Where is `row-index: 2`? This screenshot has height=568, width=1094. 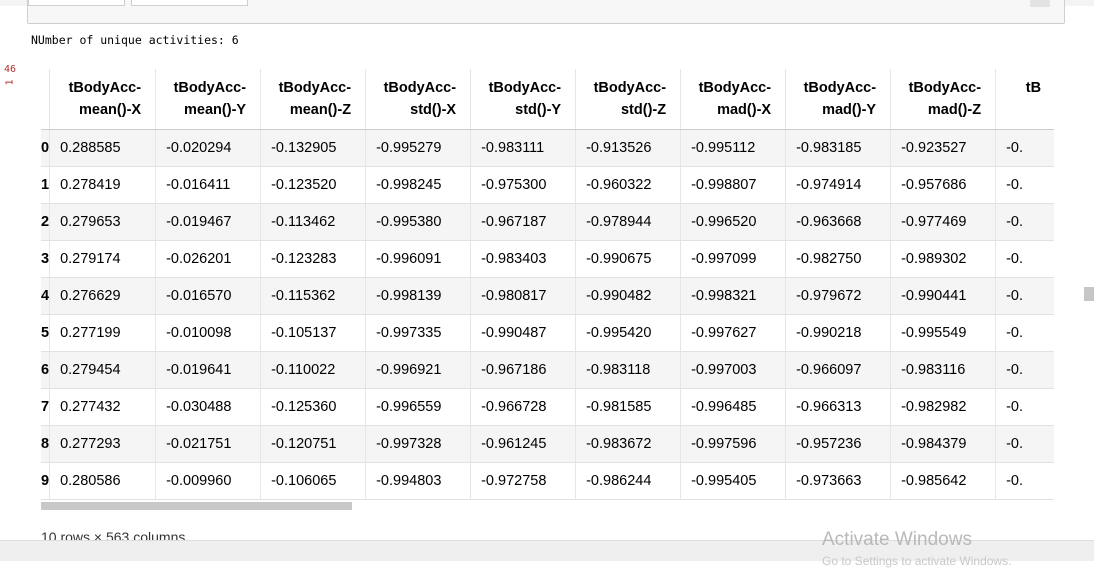
row-index: 2 is located at coordinates (46, 222).